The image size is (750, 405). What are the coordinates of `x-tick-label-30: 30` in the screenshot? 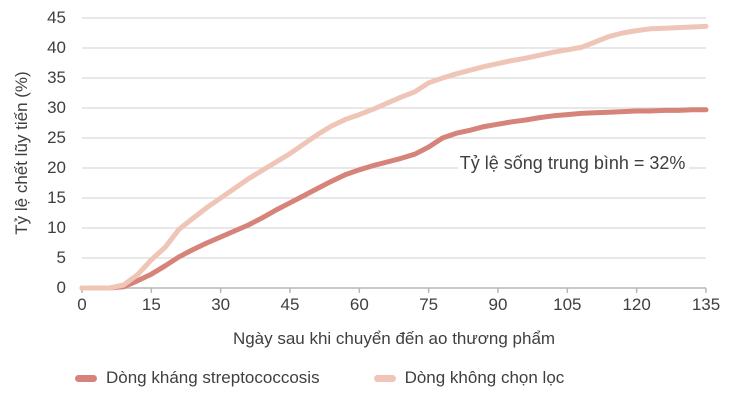 It's located at (221, 304).